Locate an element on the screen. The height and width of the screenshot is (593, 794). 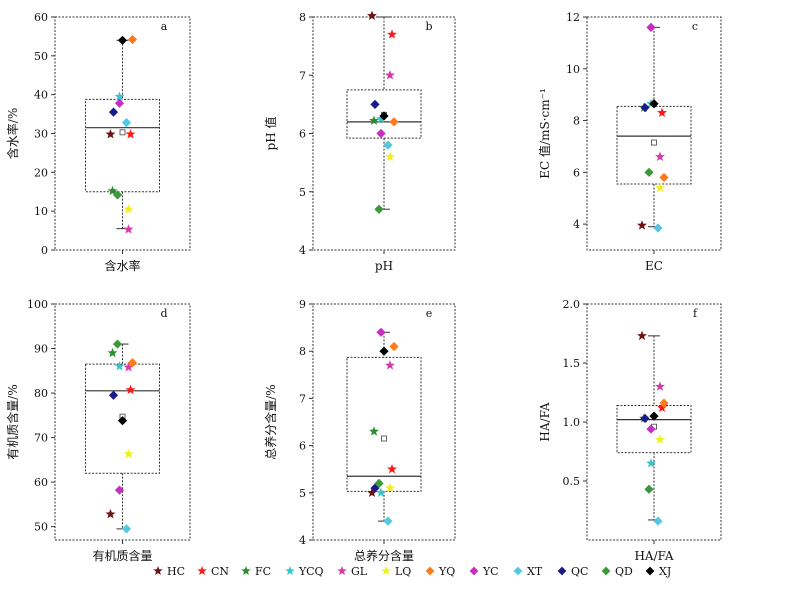
chart-panel-c: 4 6 8 10 12 EC EC 值/mS·cm⁻¹ c is located at coordinates (629, 142).